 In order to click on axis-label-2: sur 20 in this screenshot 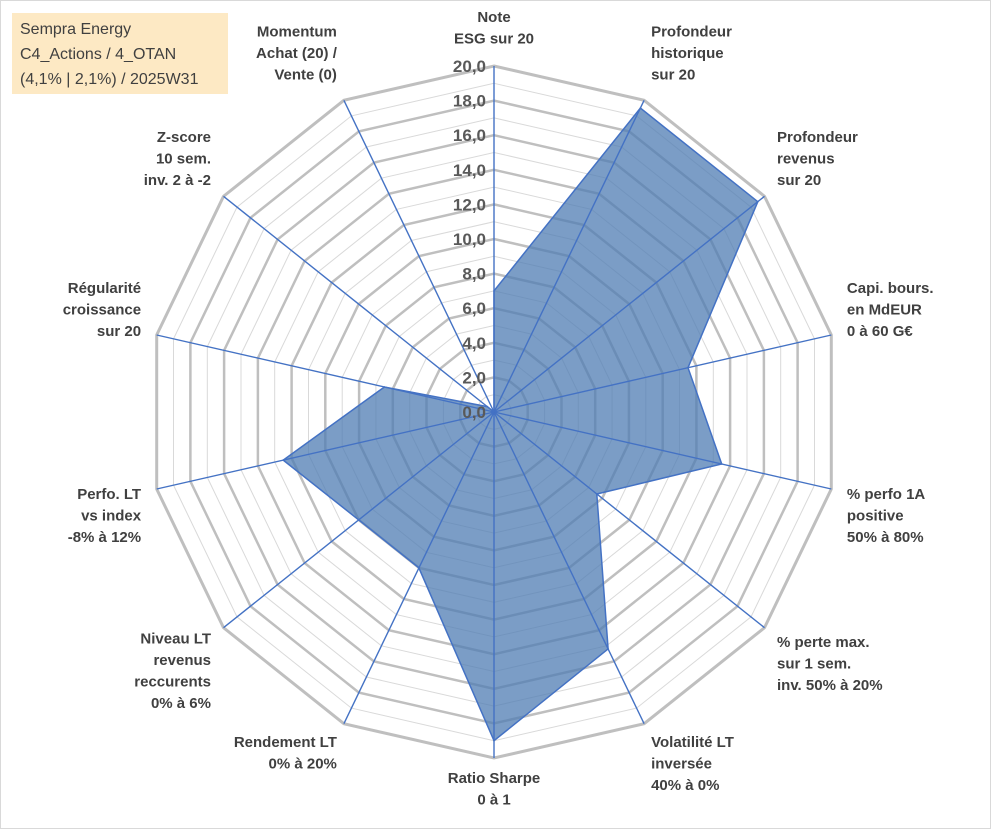, I will do `click(799, 180)`.